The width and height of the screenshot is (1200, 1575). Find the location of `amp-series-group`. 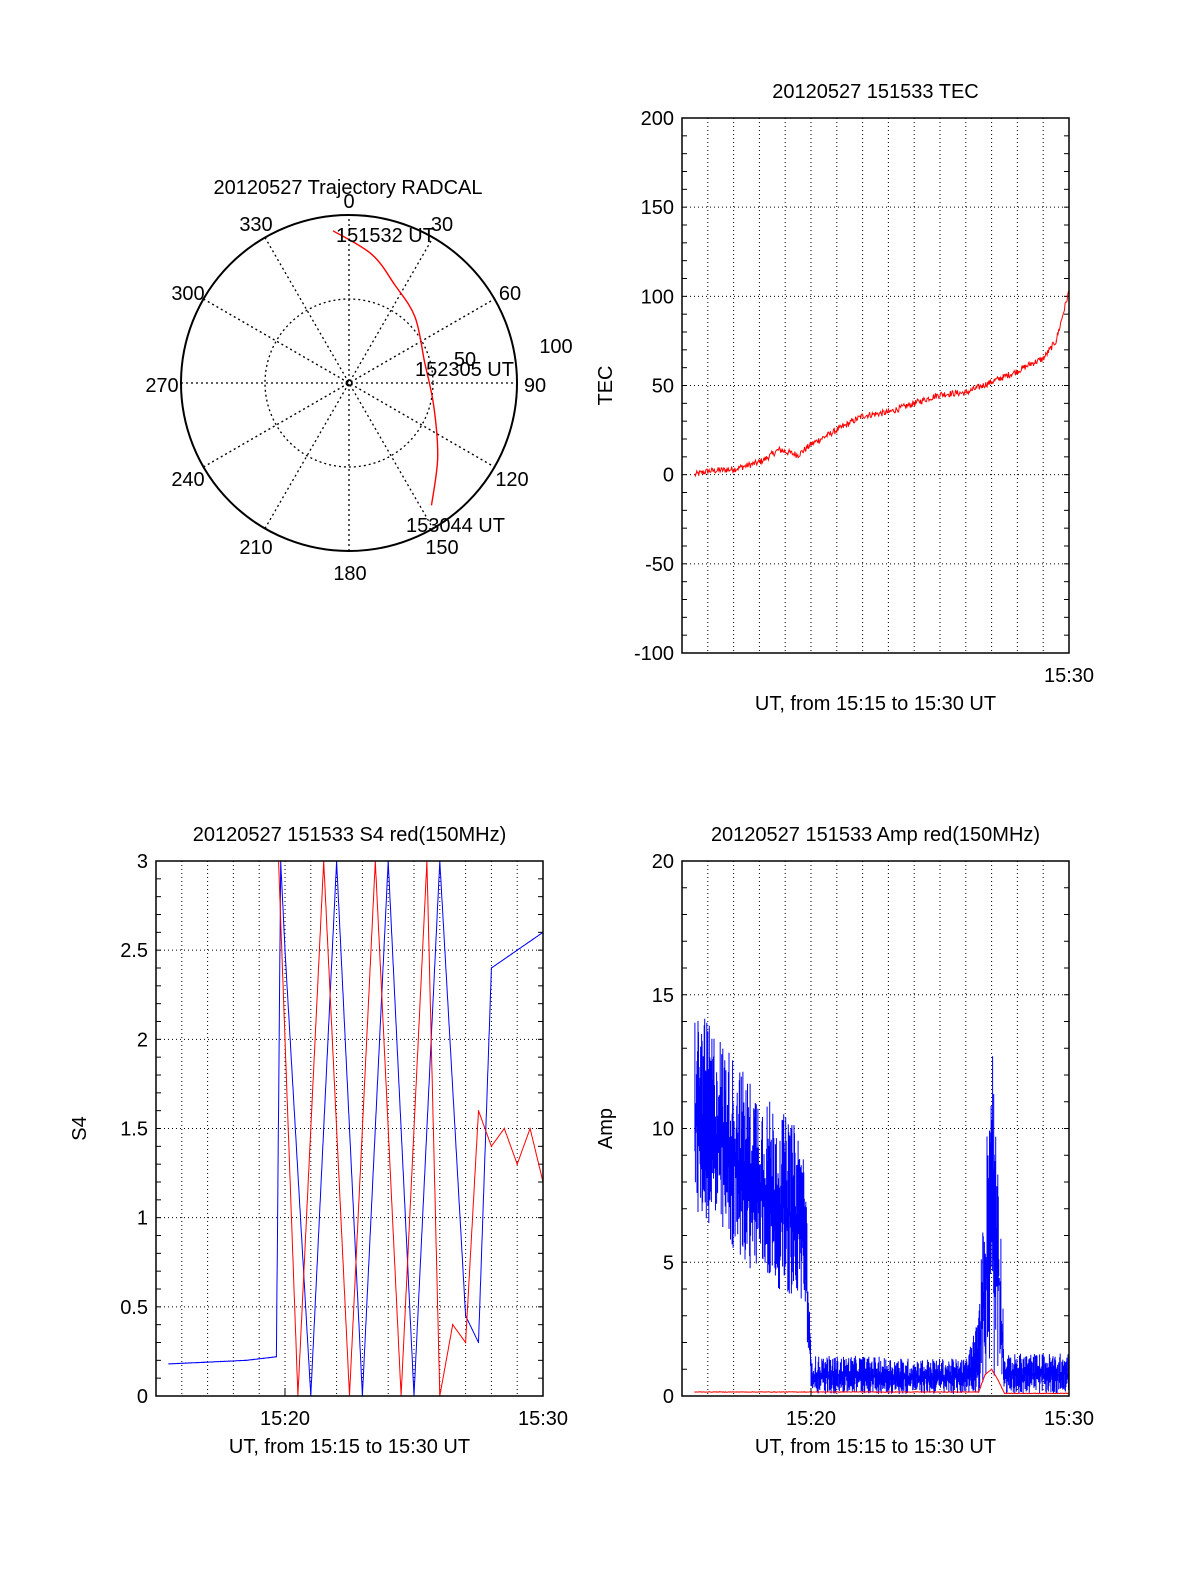

amp-series-group is located at coordinates (881, 1206).